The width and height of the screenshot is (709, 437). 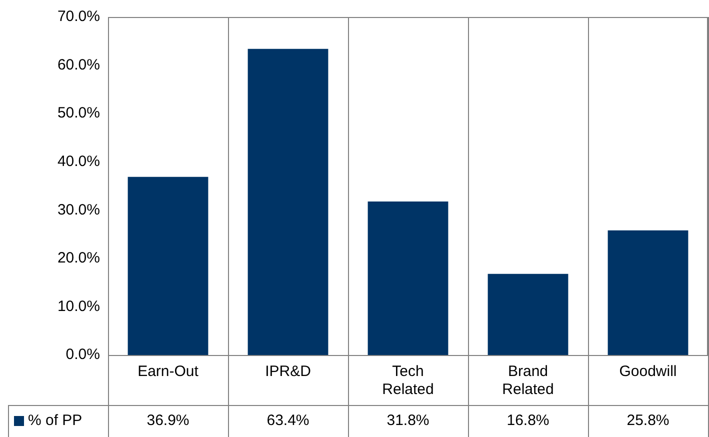 I want to click on y-tick-label: 50.0%, so click(x=78, y=113).